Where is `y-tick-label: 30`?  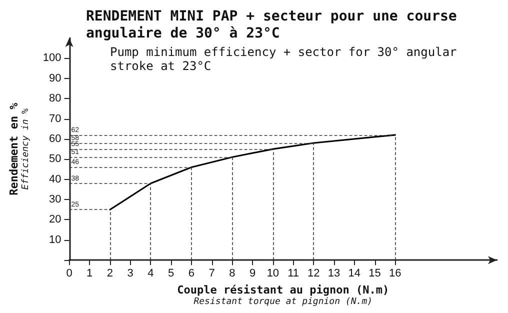
y-tick-label: 30 is located at coordinates (55, 200).